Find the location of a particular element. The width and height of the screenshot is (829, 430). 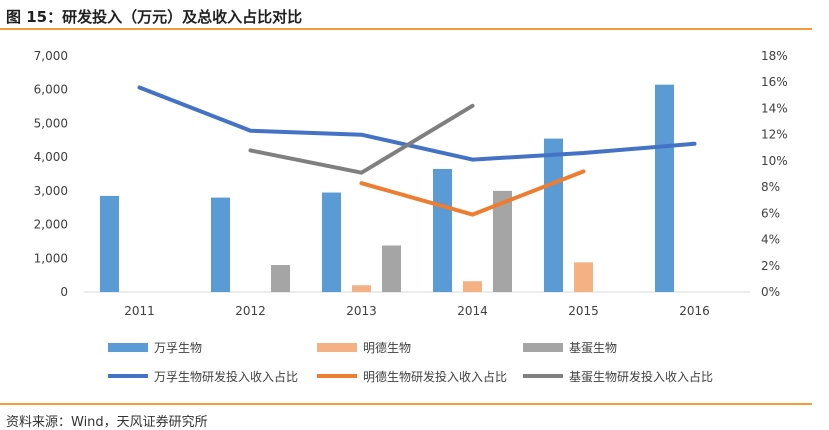

figure-title: 图 15：研发投入（万元）及总收入占比对比 is located at coordinates (154, 17).